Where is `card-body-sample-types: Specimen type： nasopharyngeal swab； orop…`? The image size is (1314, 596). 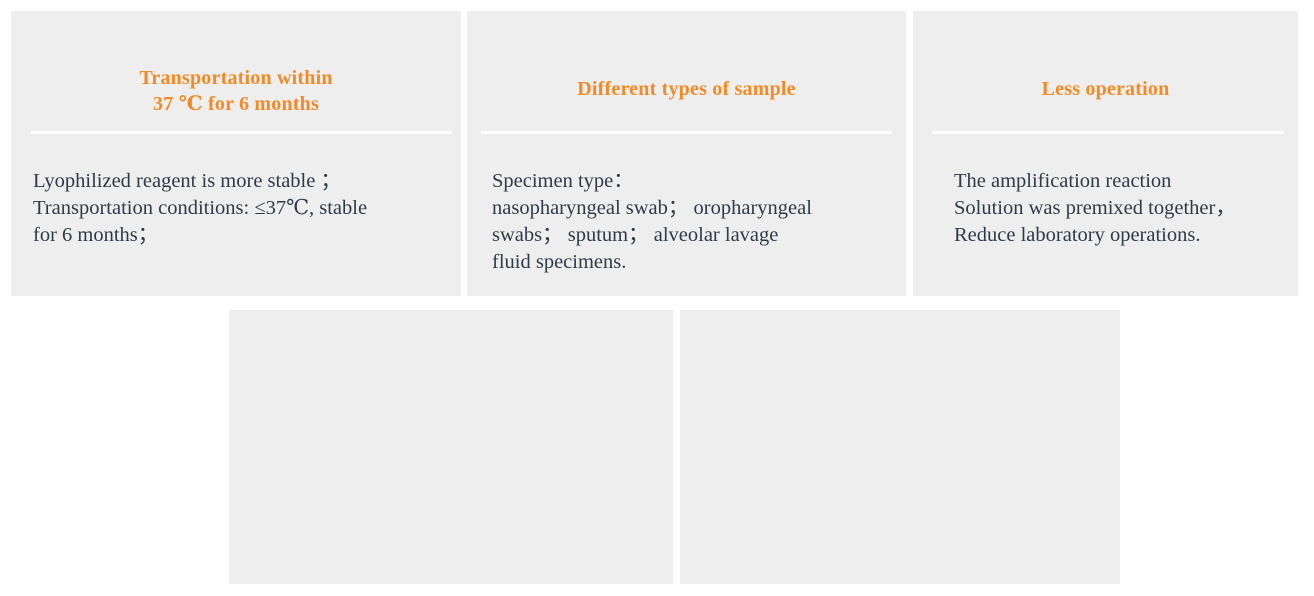
card-body-sample-types: Specimen type： nasopharyngeal swab； orop… is located at coordinates (652, 221).